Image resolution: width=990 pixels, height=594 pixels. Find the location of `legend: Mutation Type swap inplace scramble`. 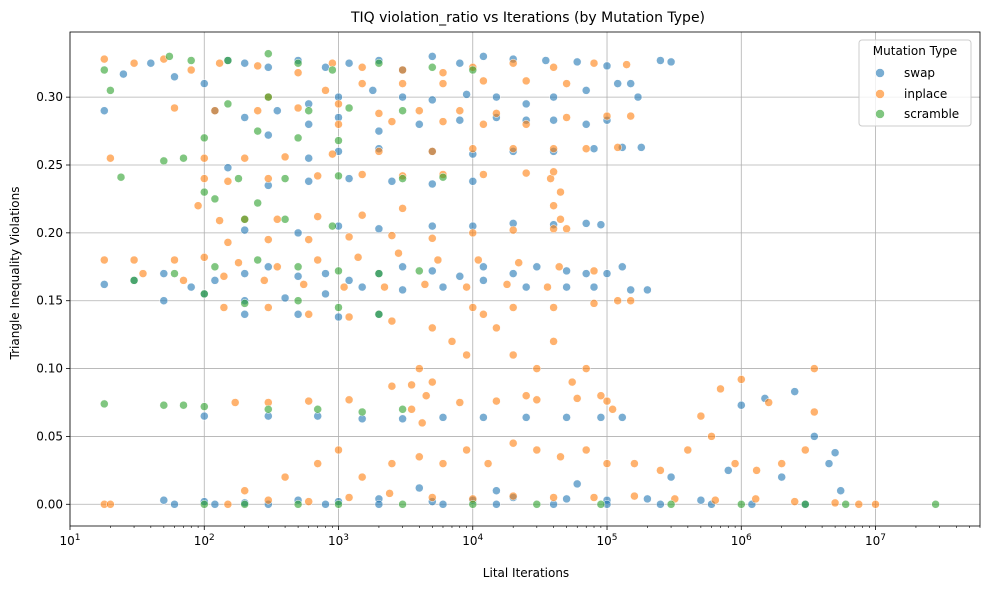

legend: Mutation Type swap inplace scramble is located at coordinates (915, 83).